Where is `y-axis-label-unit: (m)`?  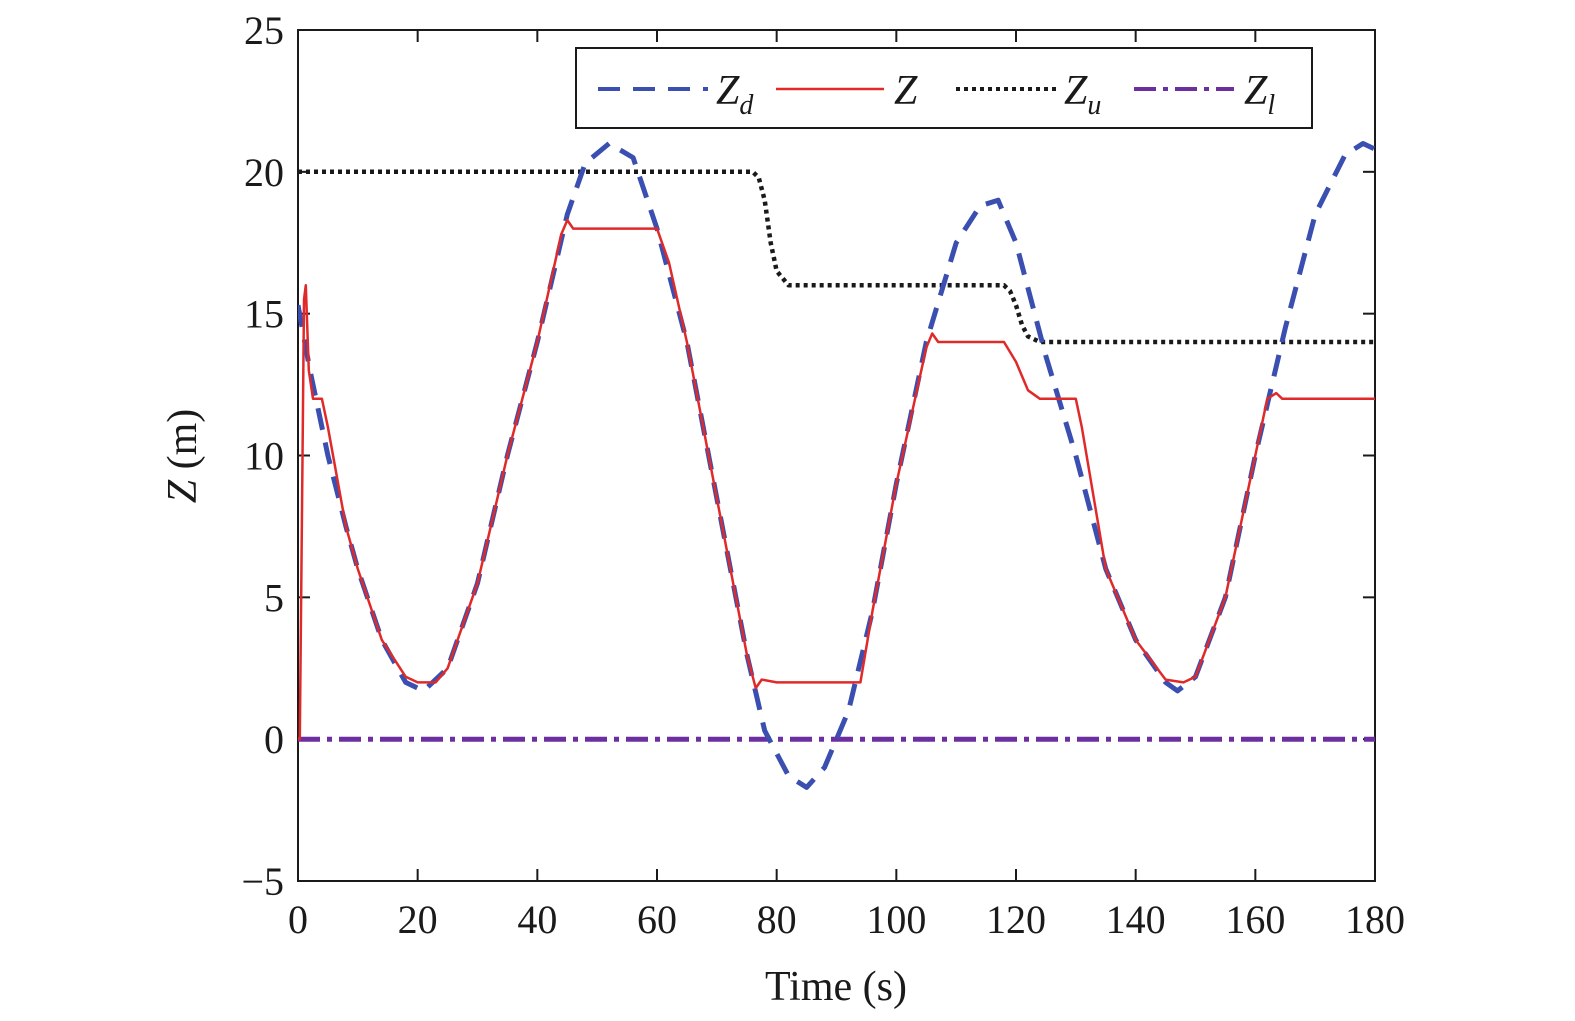 y-axis-label-unit: (m) is located at coordinates (183, 444).